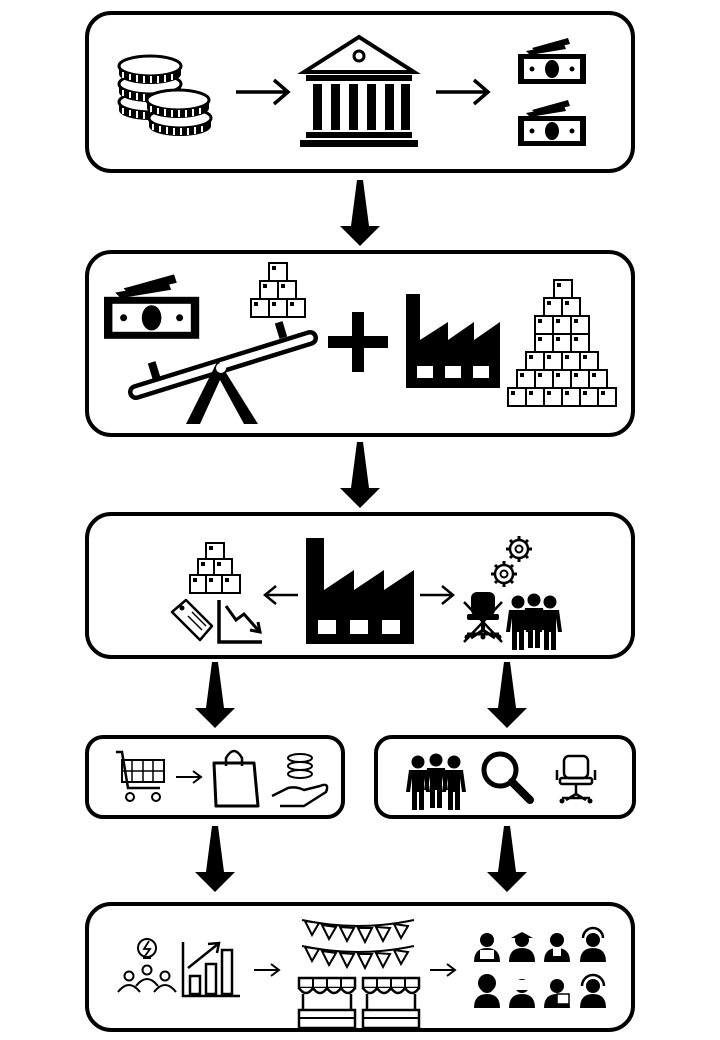  What do you see at coordinates (280, 595) in the screenshot?
I see `arrow-left-icon` at bounding box center [280, 595].